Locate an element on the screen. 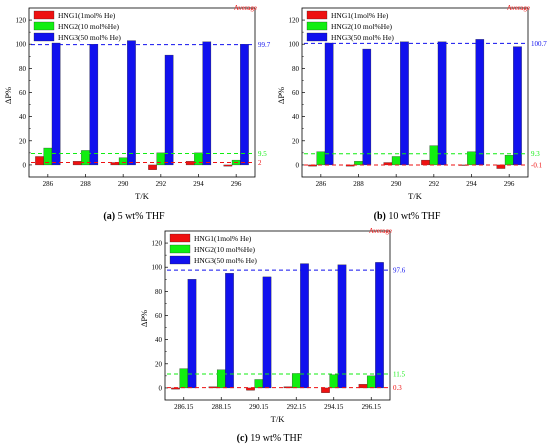  panel-caption: (c) 19 wt% THF is located at coordinates (270, 438).